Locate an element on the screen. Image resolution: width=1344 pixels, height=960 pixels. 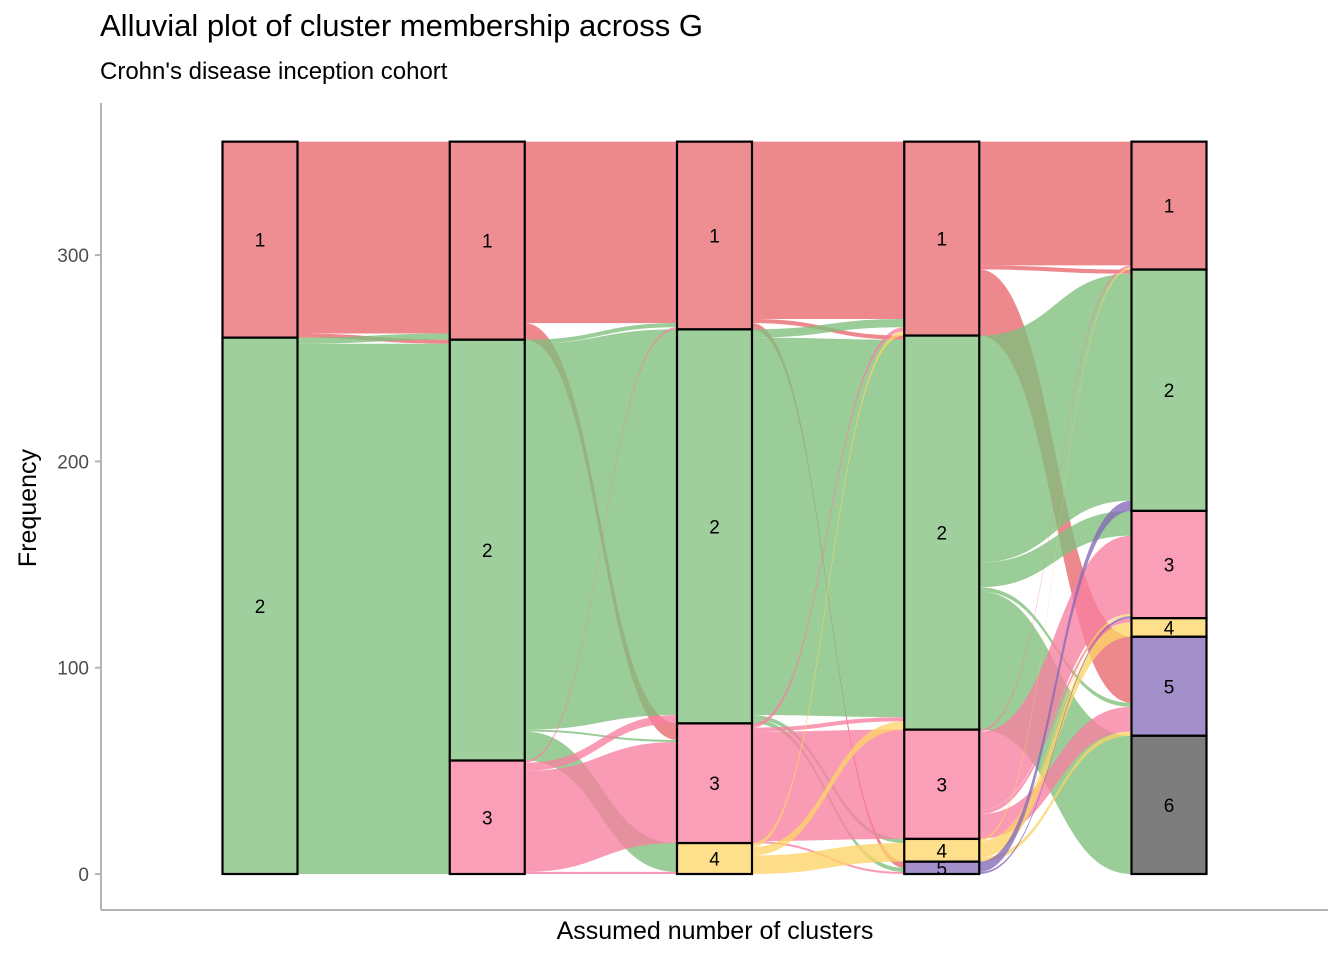
stratum-label-2-1: 1 is located at coordinates (487, 242).